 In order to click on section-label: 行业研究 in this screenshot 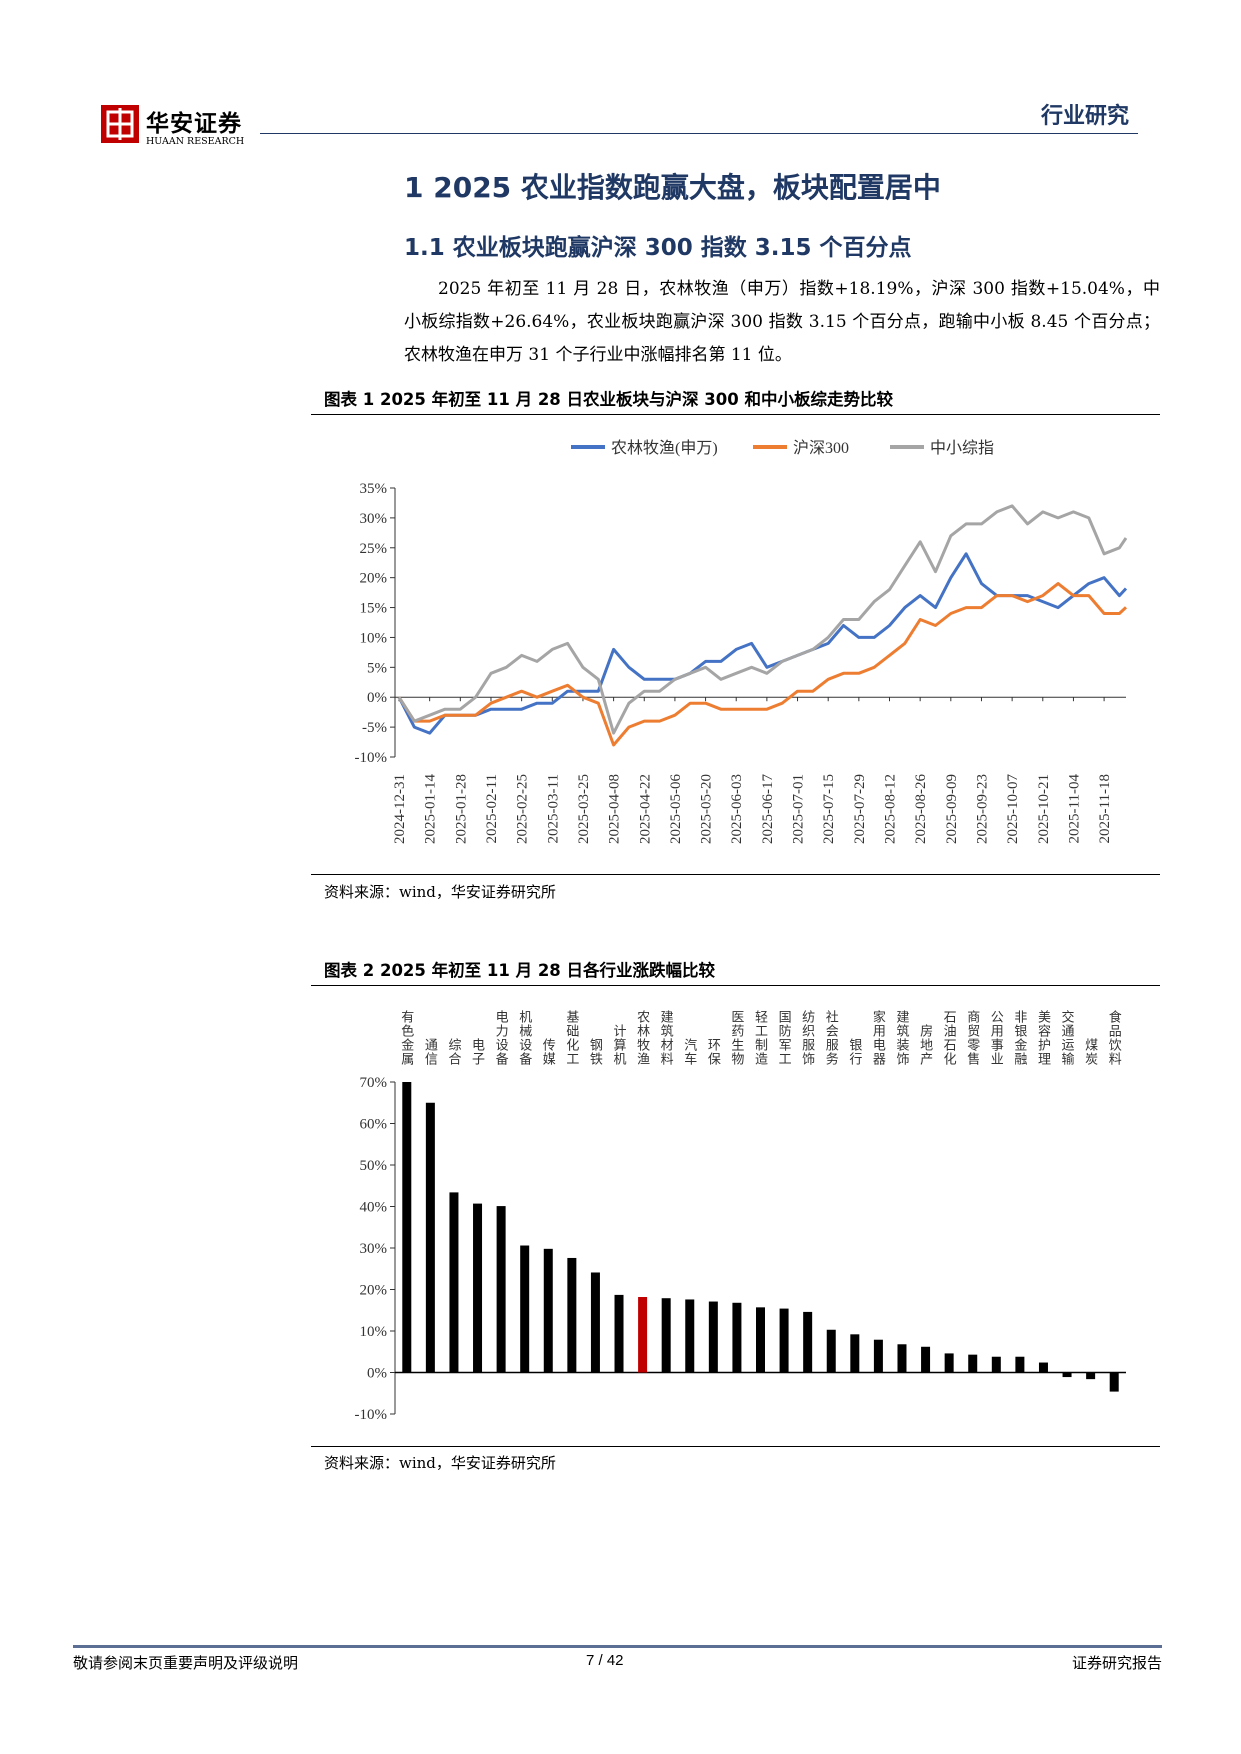, I will do `click(1084, 116)`.